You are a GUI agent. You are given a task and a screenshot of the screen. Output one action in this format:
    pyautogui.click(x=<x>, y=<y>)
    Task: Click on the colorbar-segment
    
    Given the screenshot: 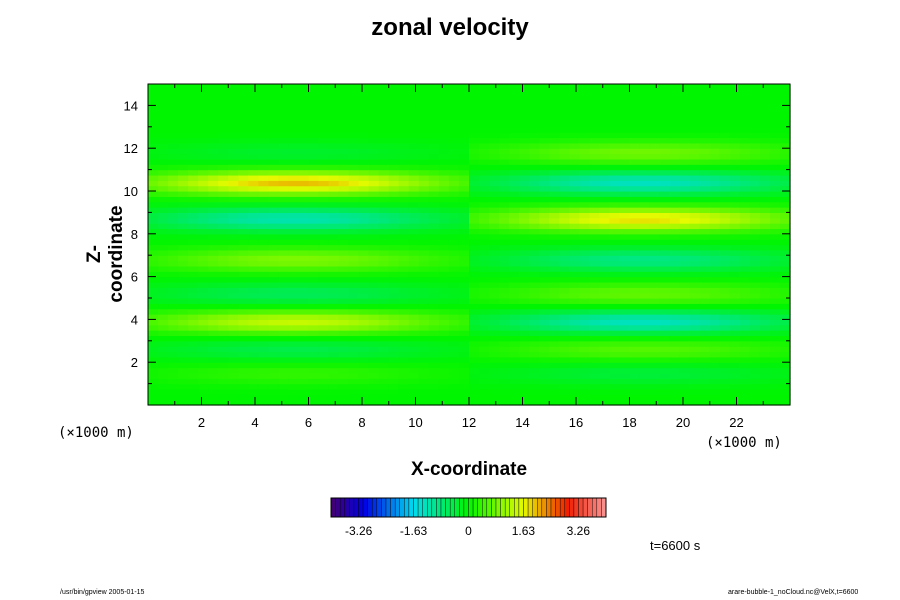 What is the action you would take?
    pyautogui.click(x=567, y=507)
    